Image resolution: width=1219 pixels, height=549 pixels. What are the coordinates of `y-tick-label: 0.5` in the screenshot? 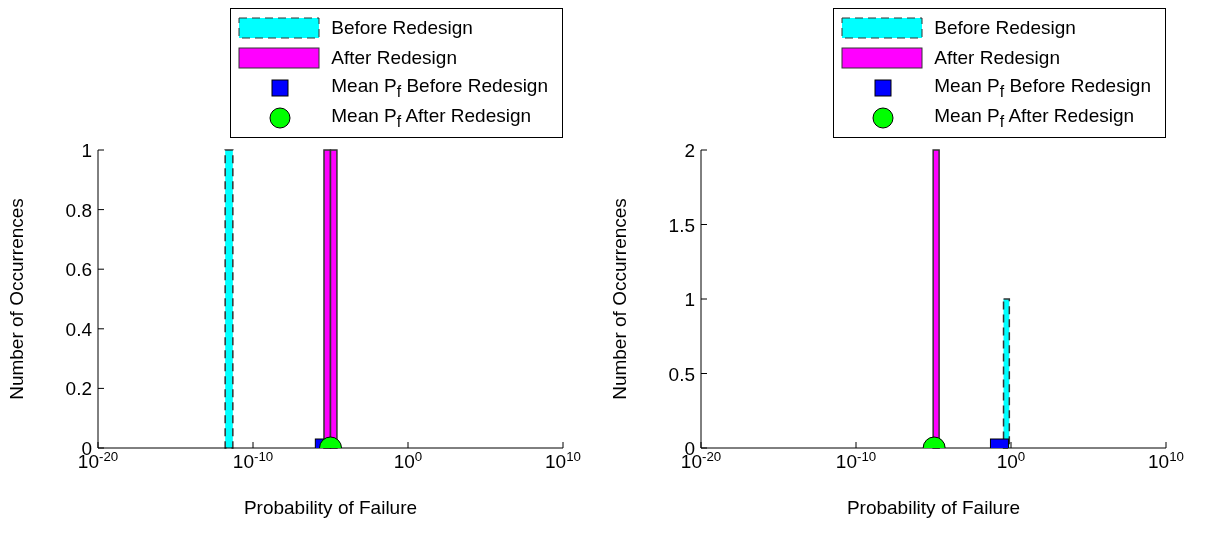 It's located at (681, 374).